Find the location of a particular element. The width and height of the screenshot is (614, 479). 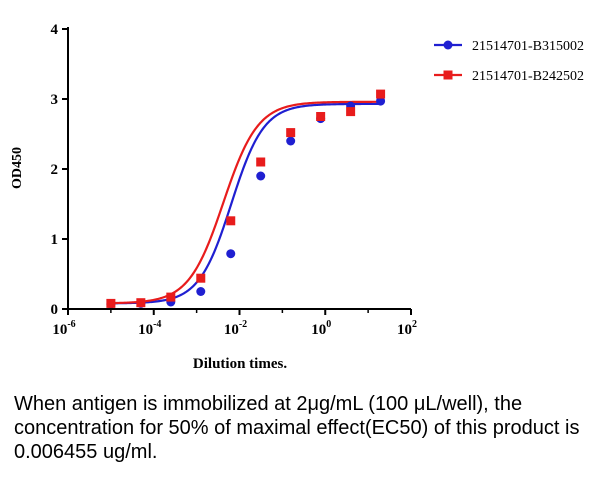

x-tick-exponent: -2 is located at coordinates (243, 324).